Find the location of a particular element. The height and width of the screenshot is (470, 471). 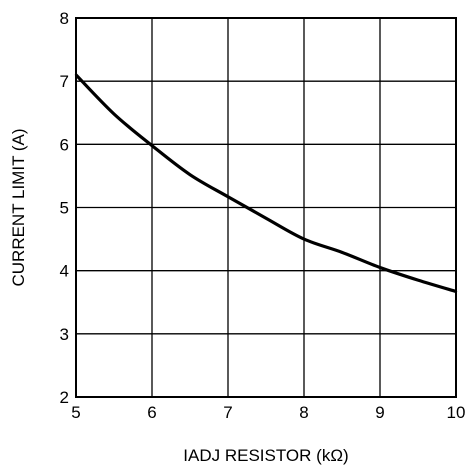

x-tick-label: 10 is located at coordinates (456, 412).